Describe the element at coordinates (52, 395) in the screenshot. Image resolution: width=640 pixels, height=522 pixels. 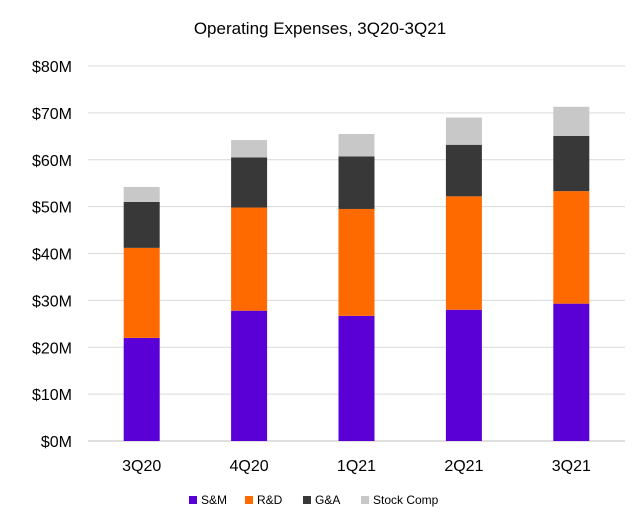
I see `y-tick-label: $10M` at that location.